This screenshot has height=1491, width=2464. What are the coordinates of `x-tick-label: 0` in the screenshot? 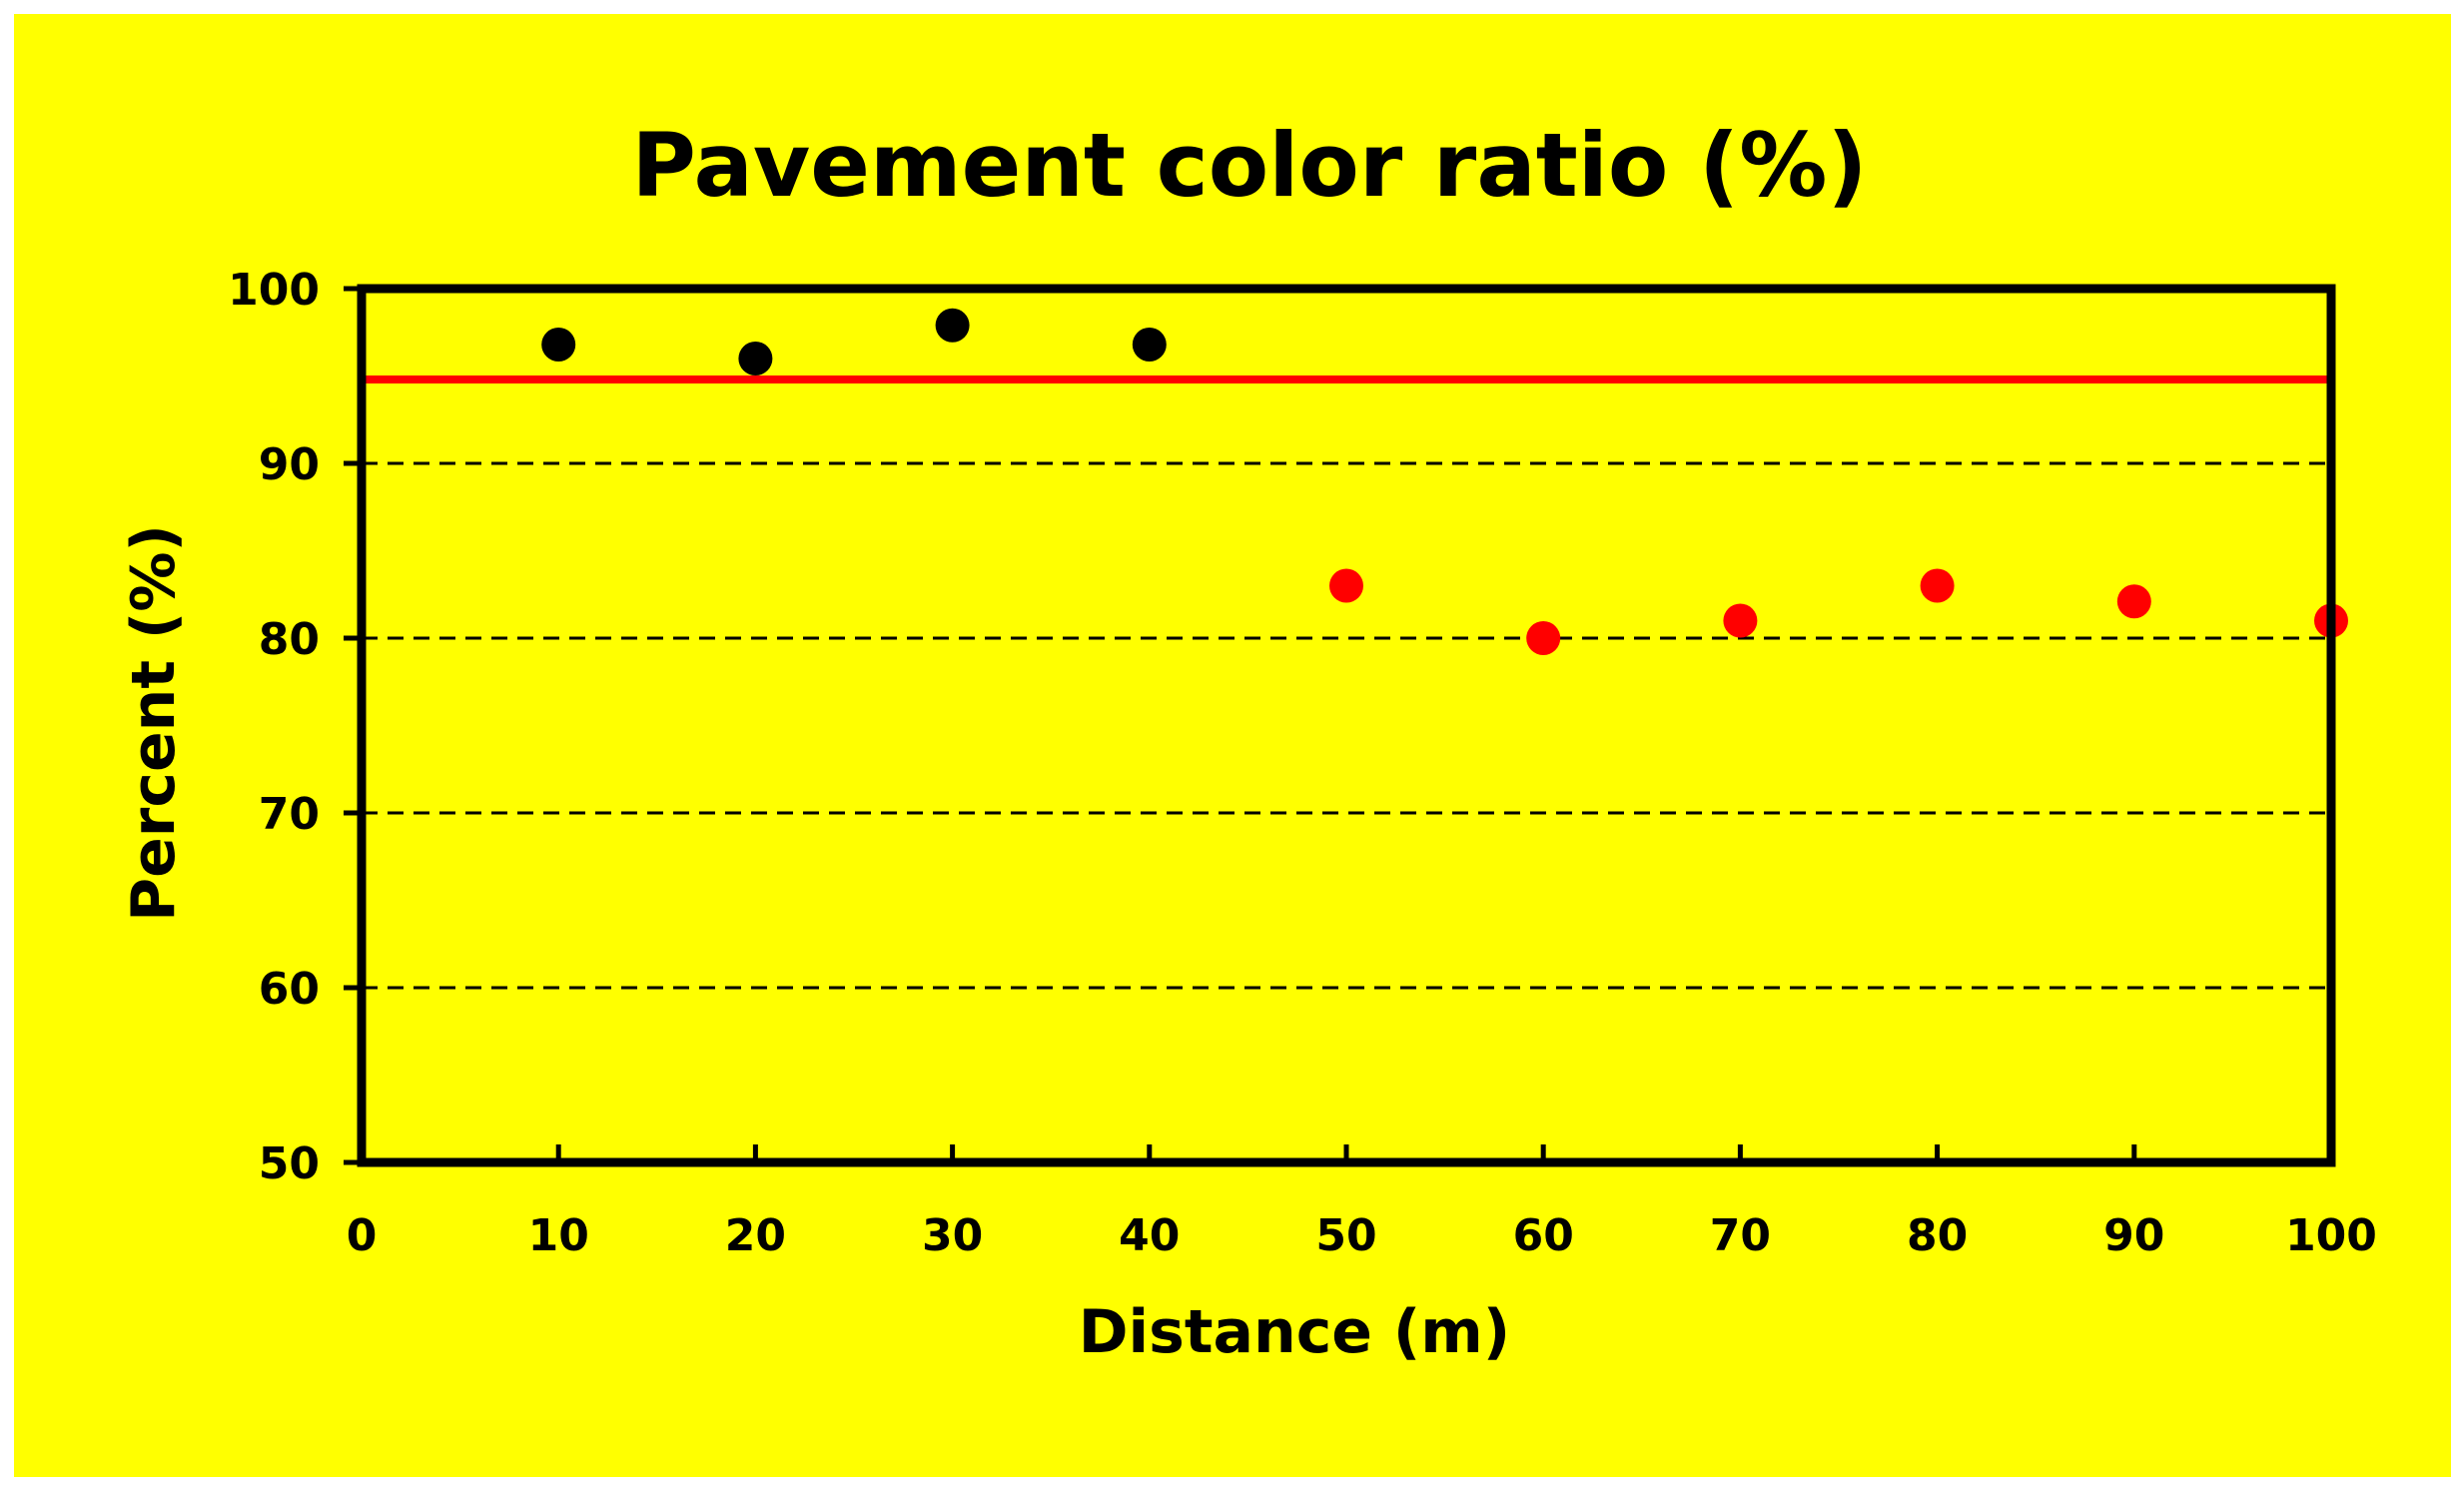 It's located at (363, 1235).